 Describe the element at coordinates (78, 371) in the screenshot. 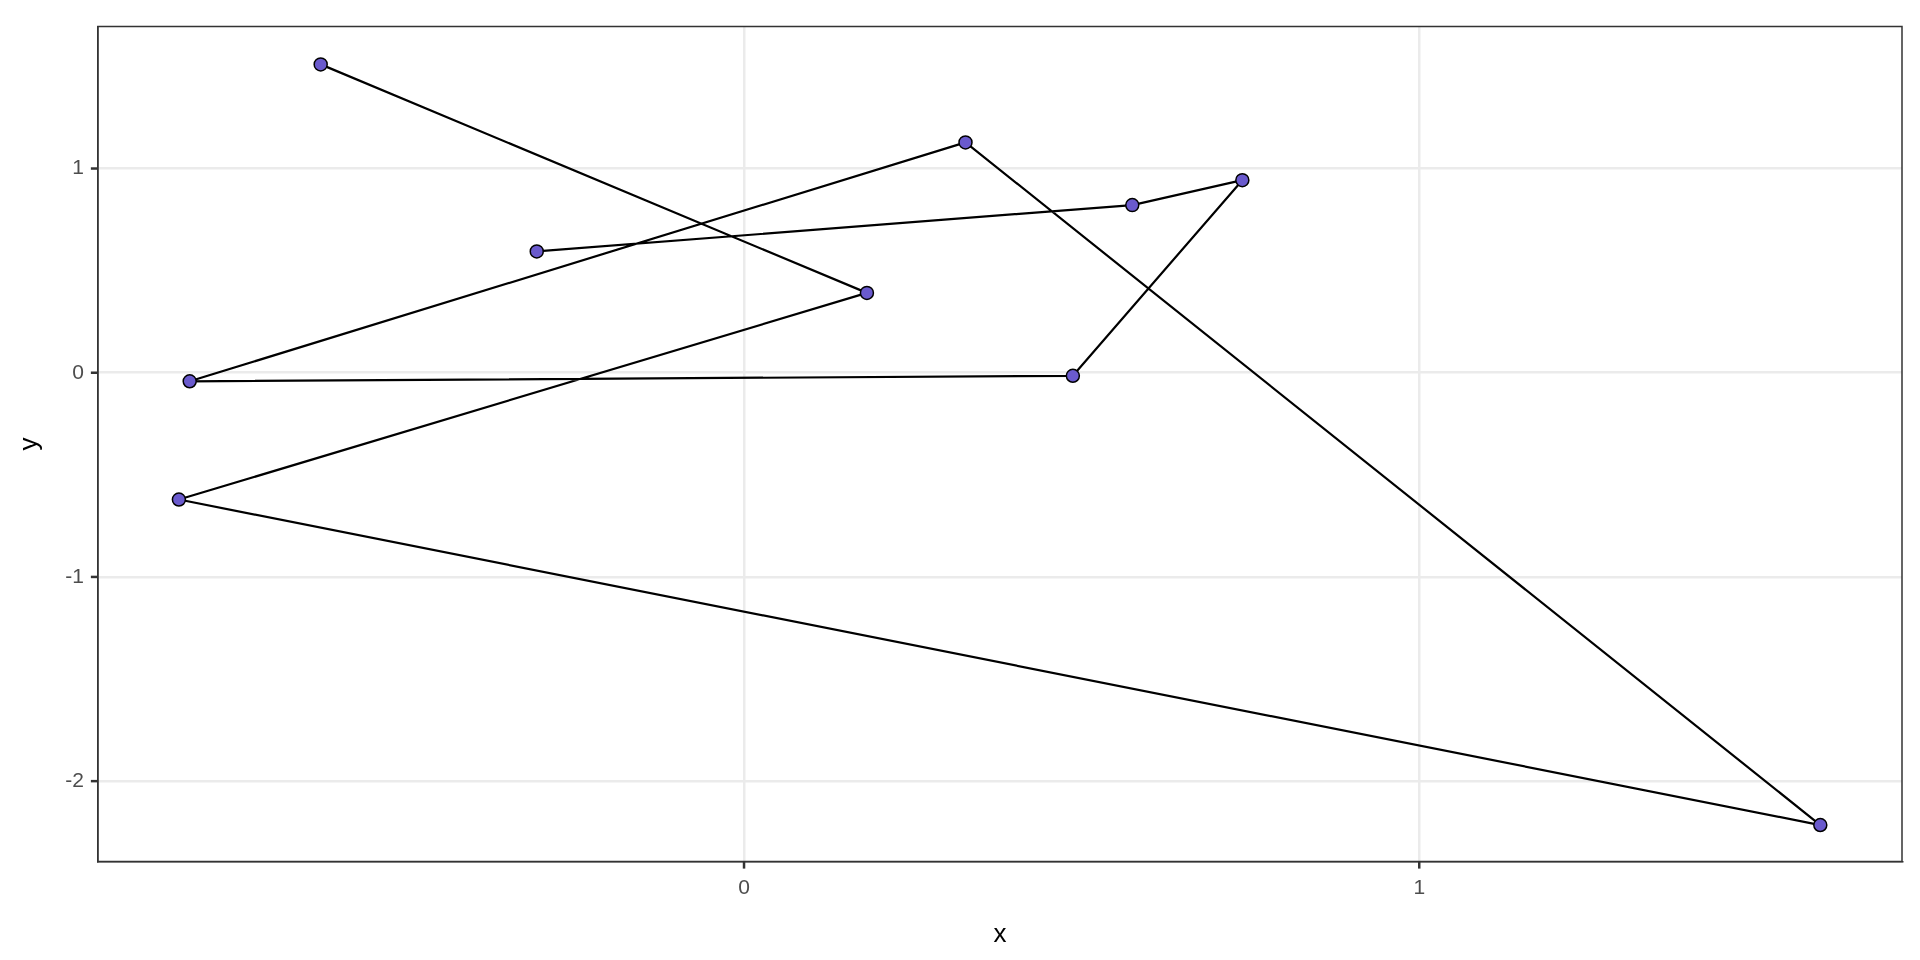

I see `y-tick-label: 0` at that location.